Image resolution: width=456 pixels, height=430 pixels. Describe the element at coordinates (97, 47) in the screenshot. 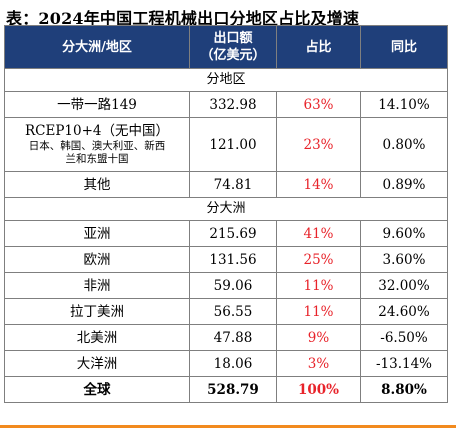

I see `header-region: 分大洲/地区` at that location.